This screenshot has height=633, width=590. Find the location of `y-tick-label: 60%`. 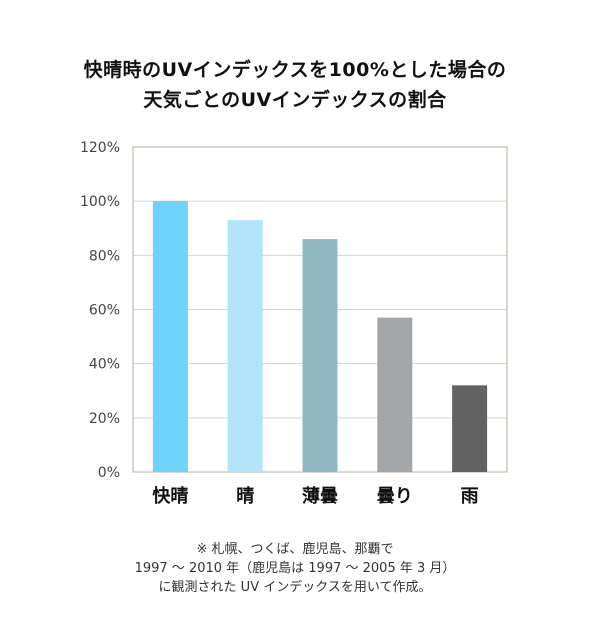

y-tick-label: 60% is located at coordinates (104, 311).